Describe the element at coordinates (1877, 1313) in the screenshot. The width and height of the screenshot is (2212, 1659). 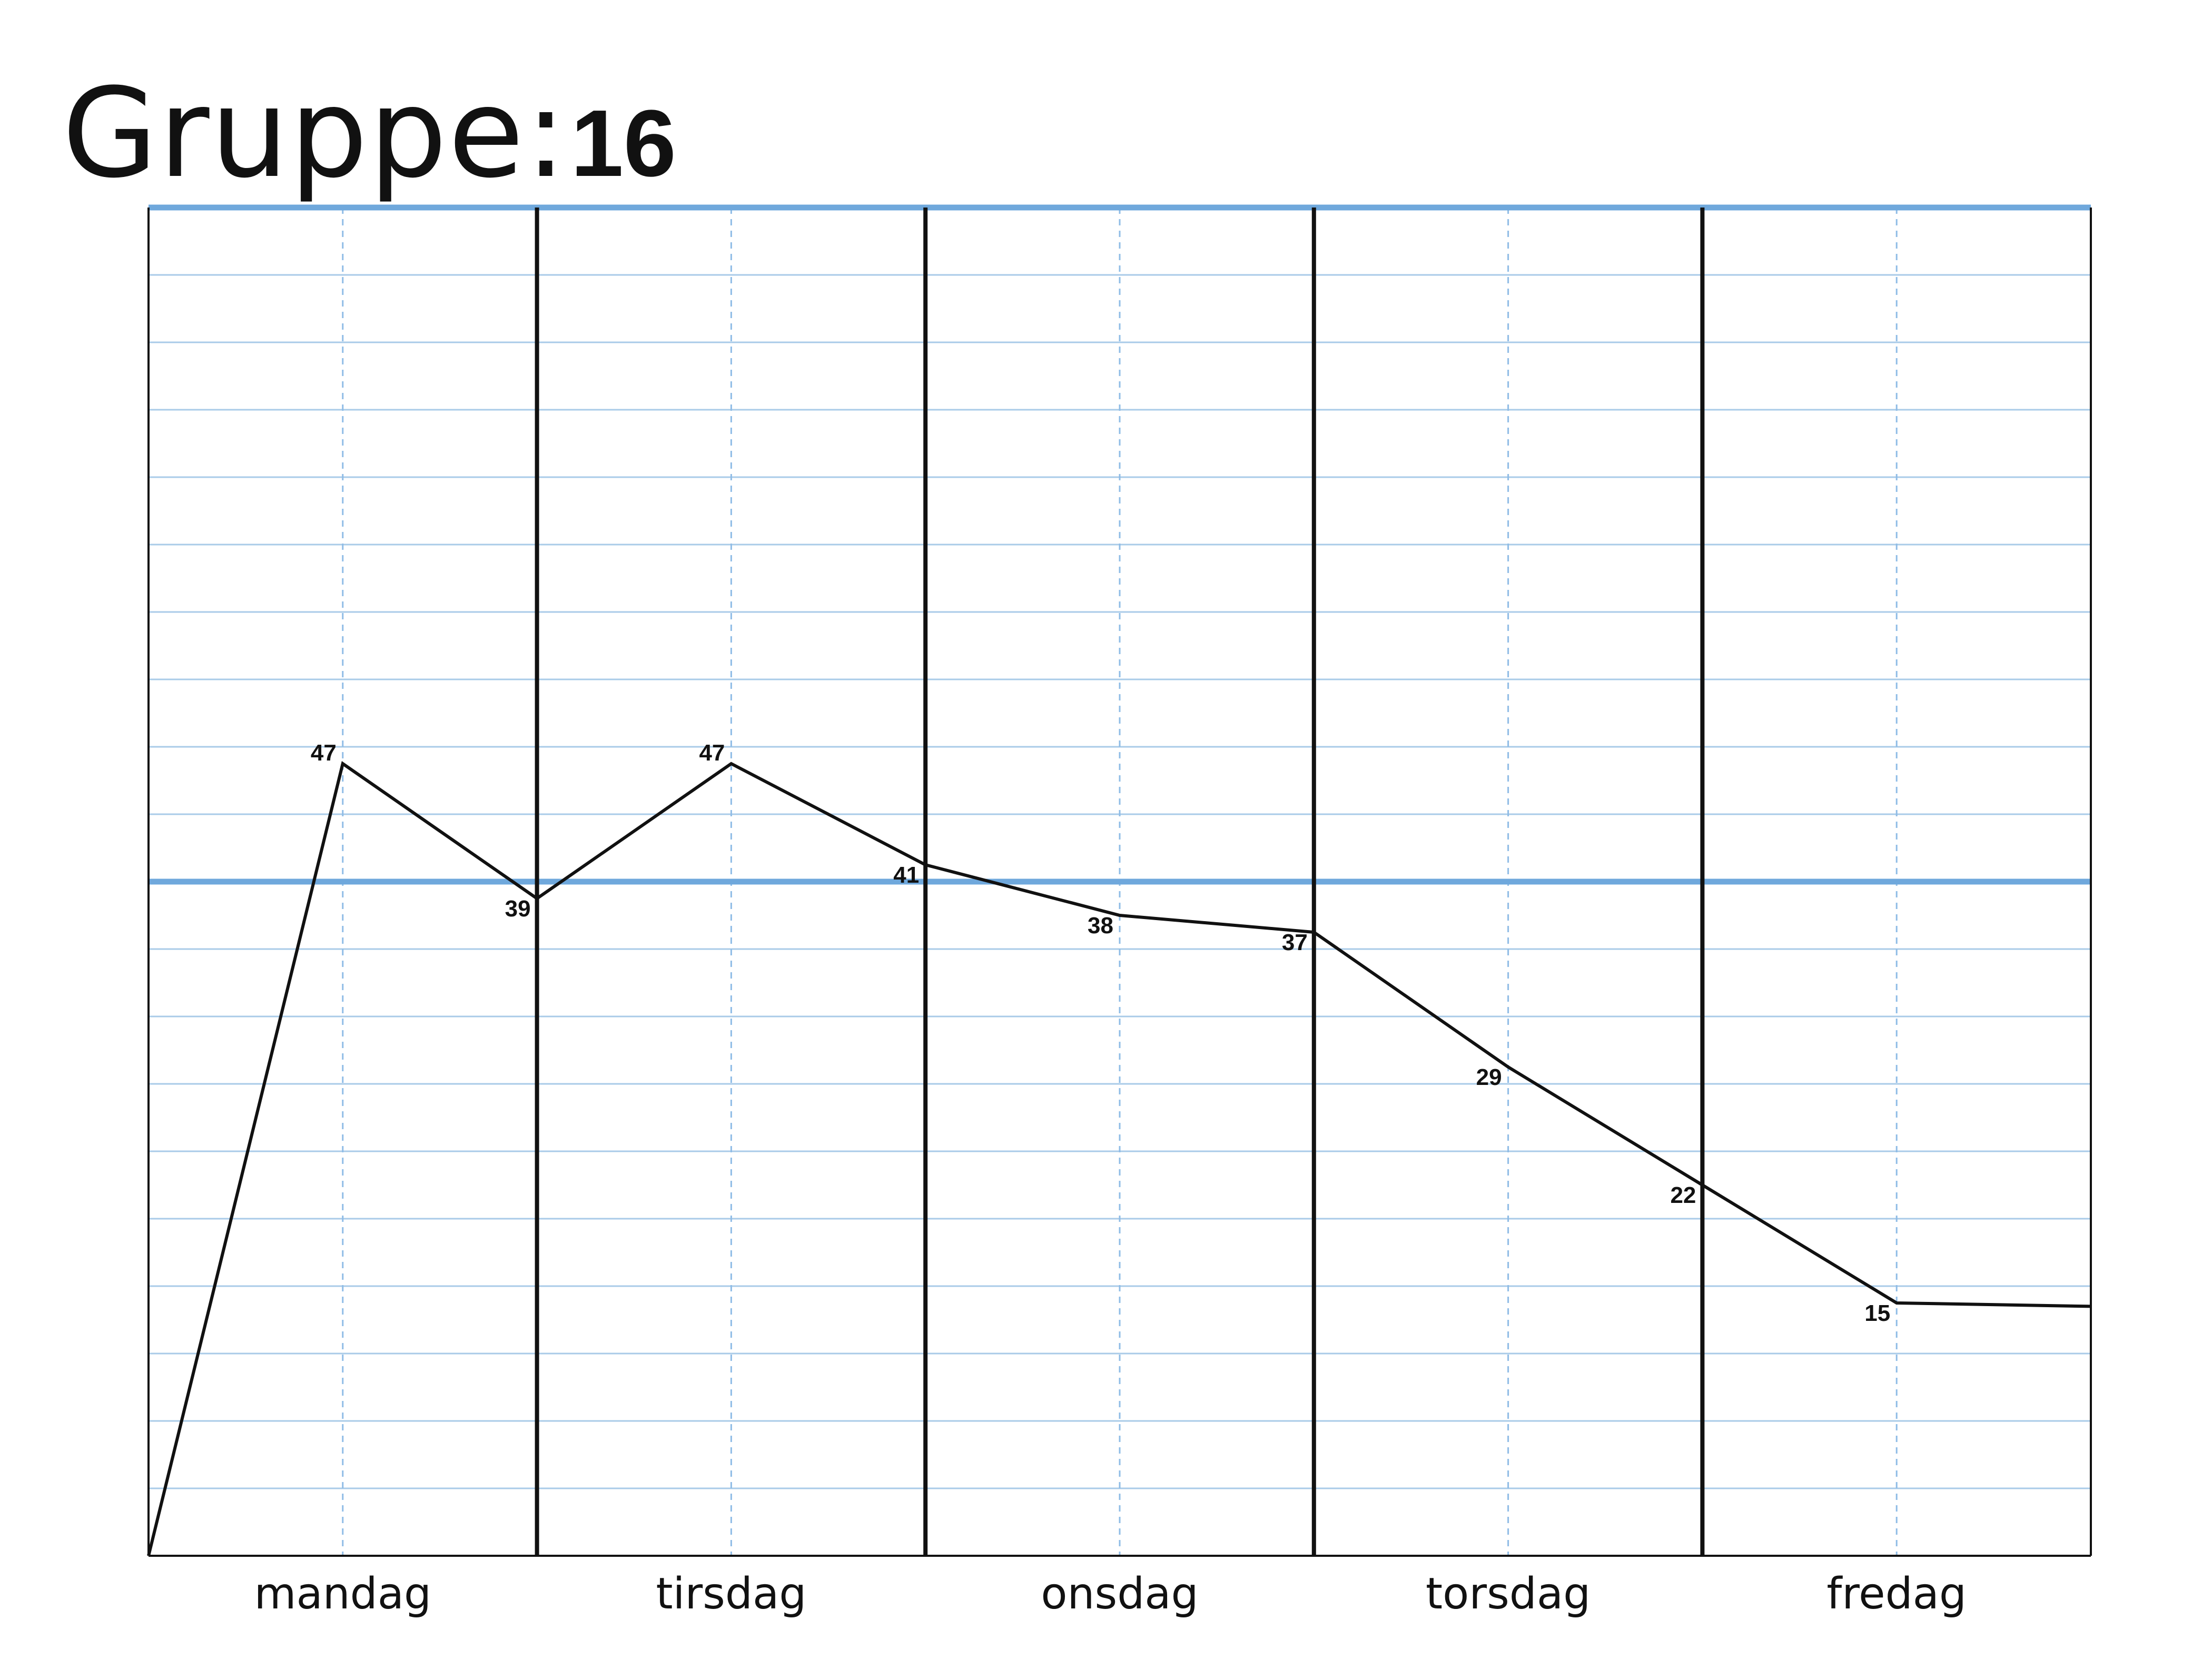
I see `point-label: 15` at that location.